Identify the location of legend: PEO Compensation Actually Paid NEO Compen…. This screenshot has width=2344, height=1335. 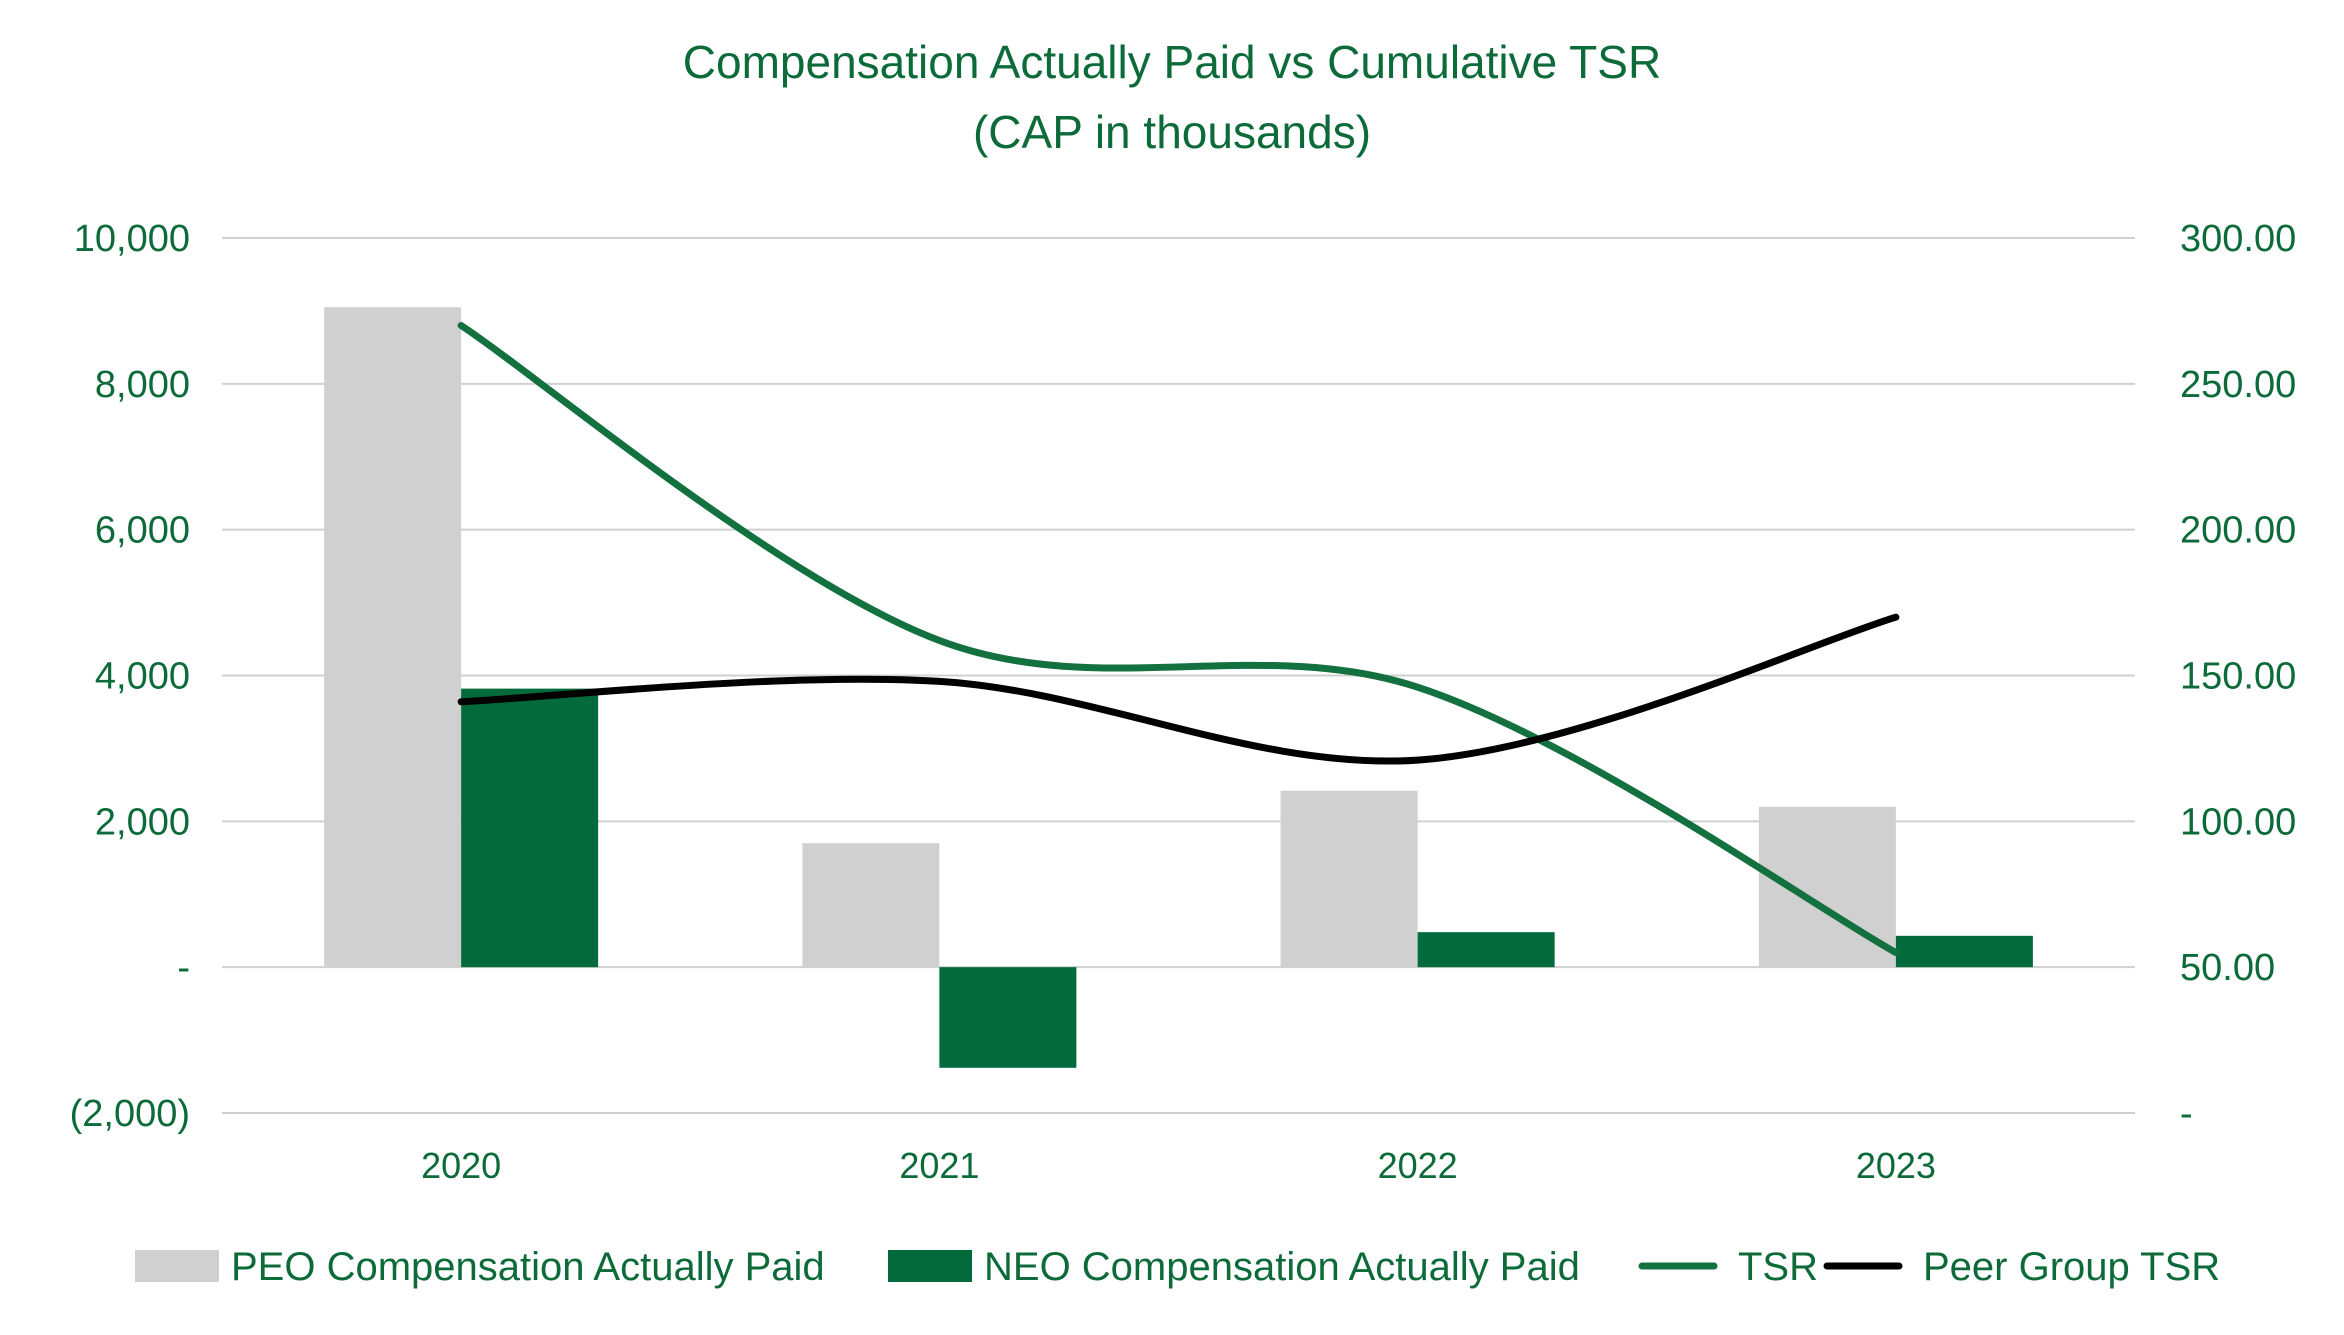
(1177, 1267).